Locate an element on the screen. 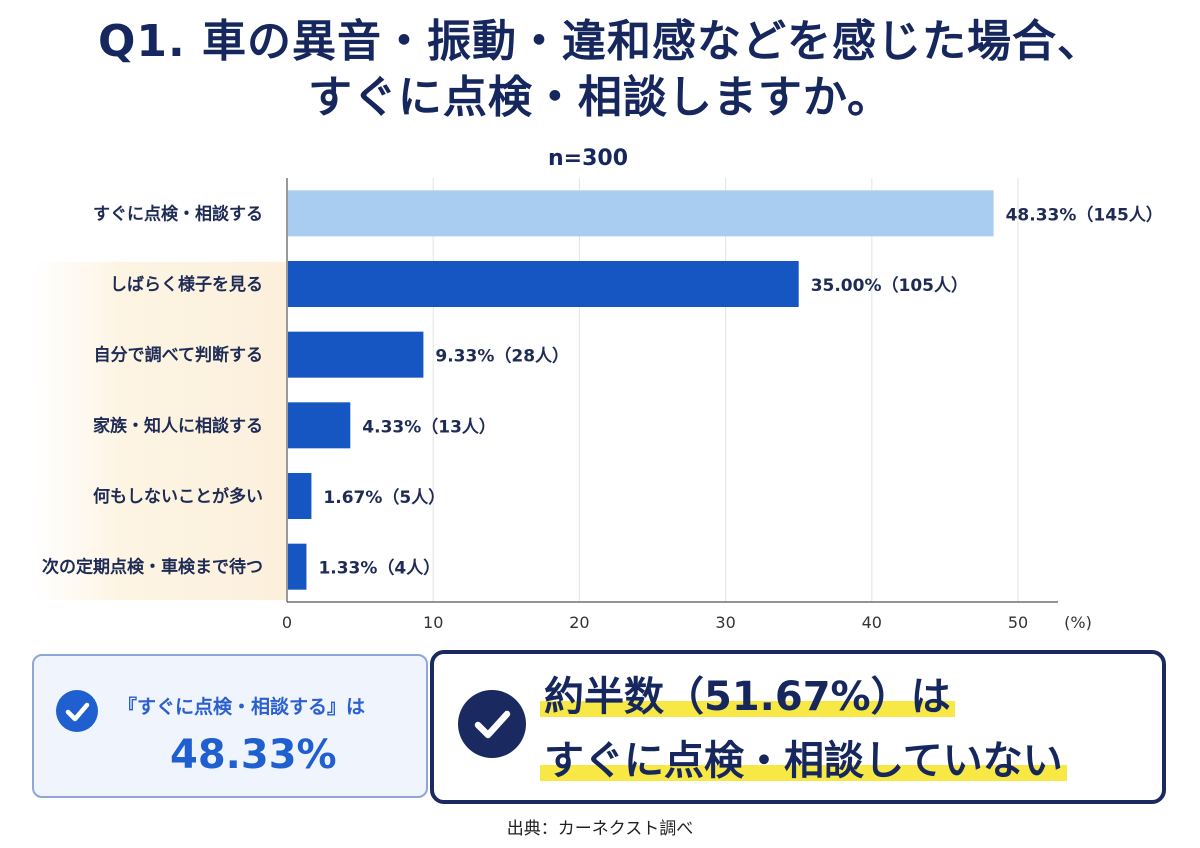 This screenshot has width=1200, height=848. category-label: 何もしないことが多い is located at coordinates (178, 496).